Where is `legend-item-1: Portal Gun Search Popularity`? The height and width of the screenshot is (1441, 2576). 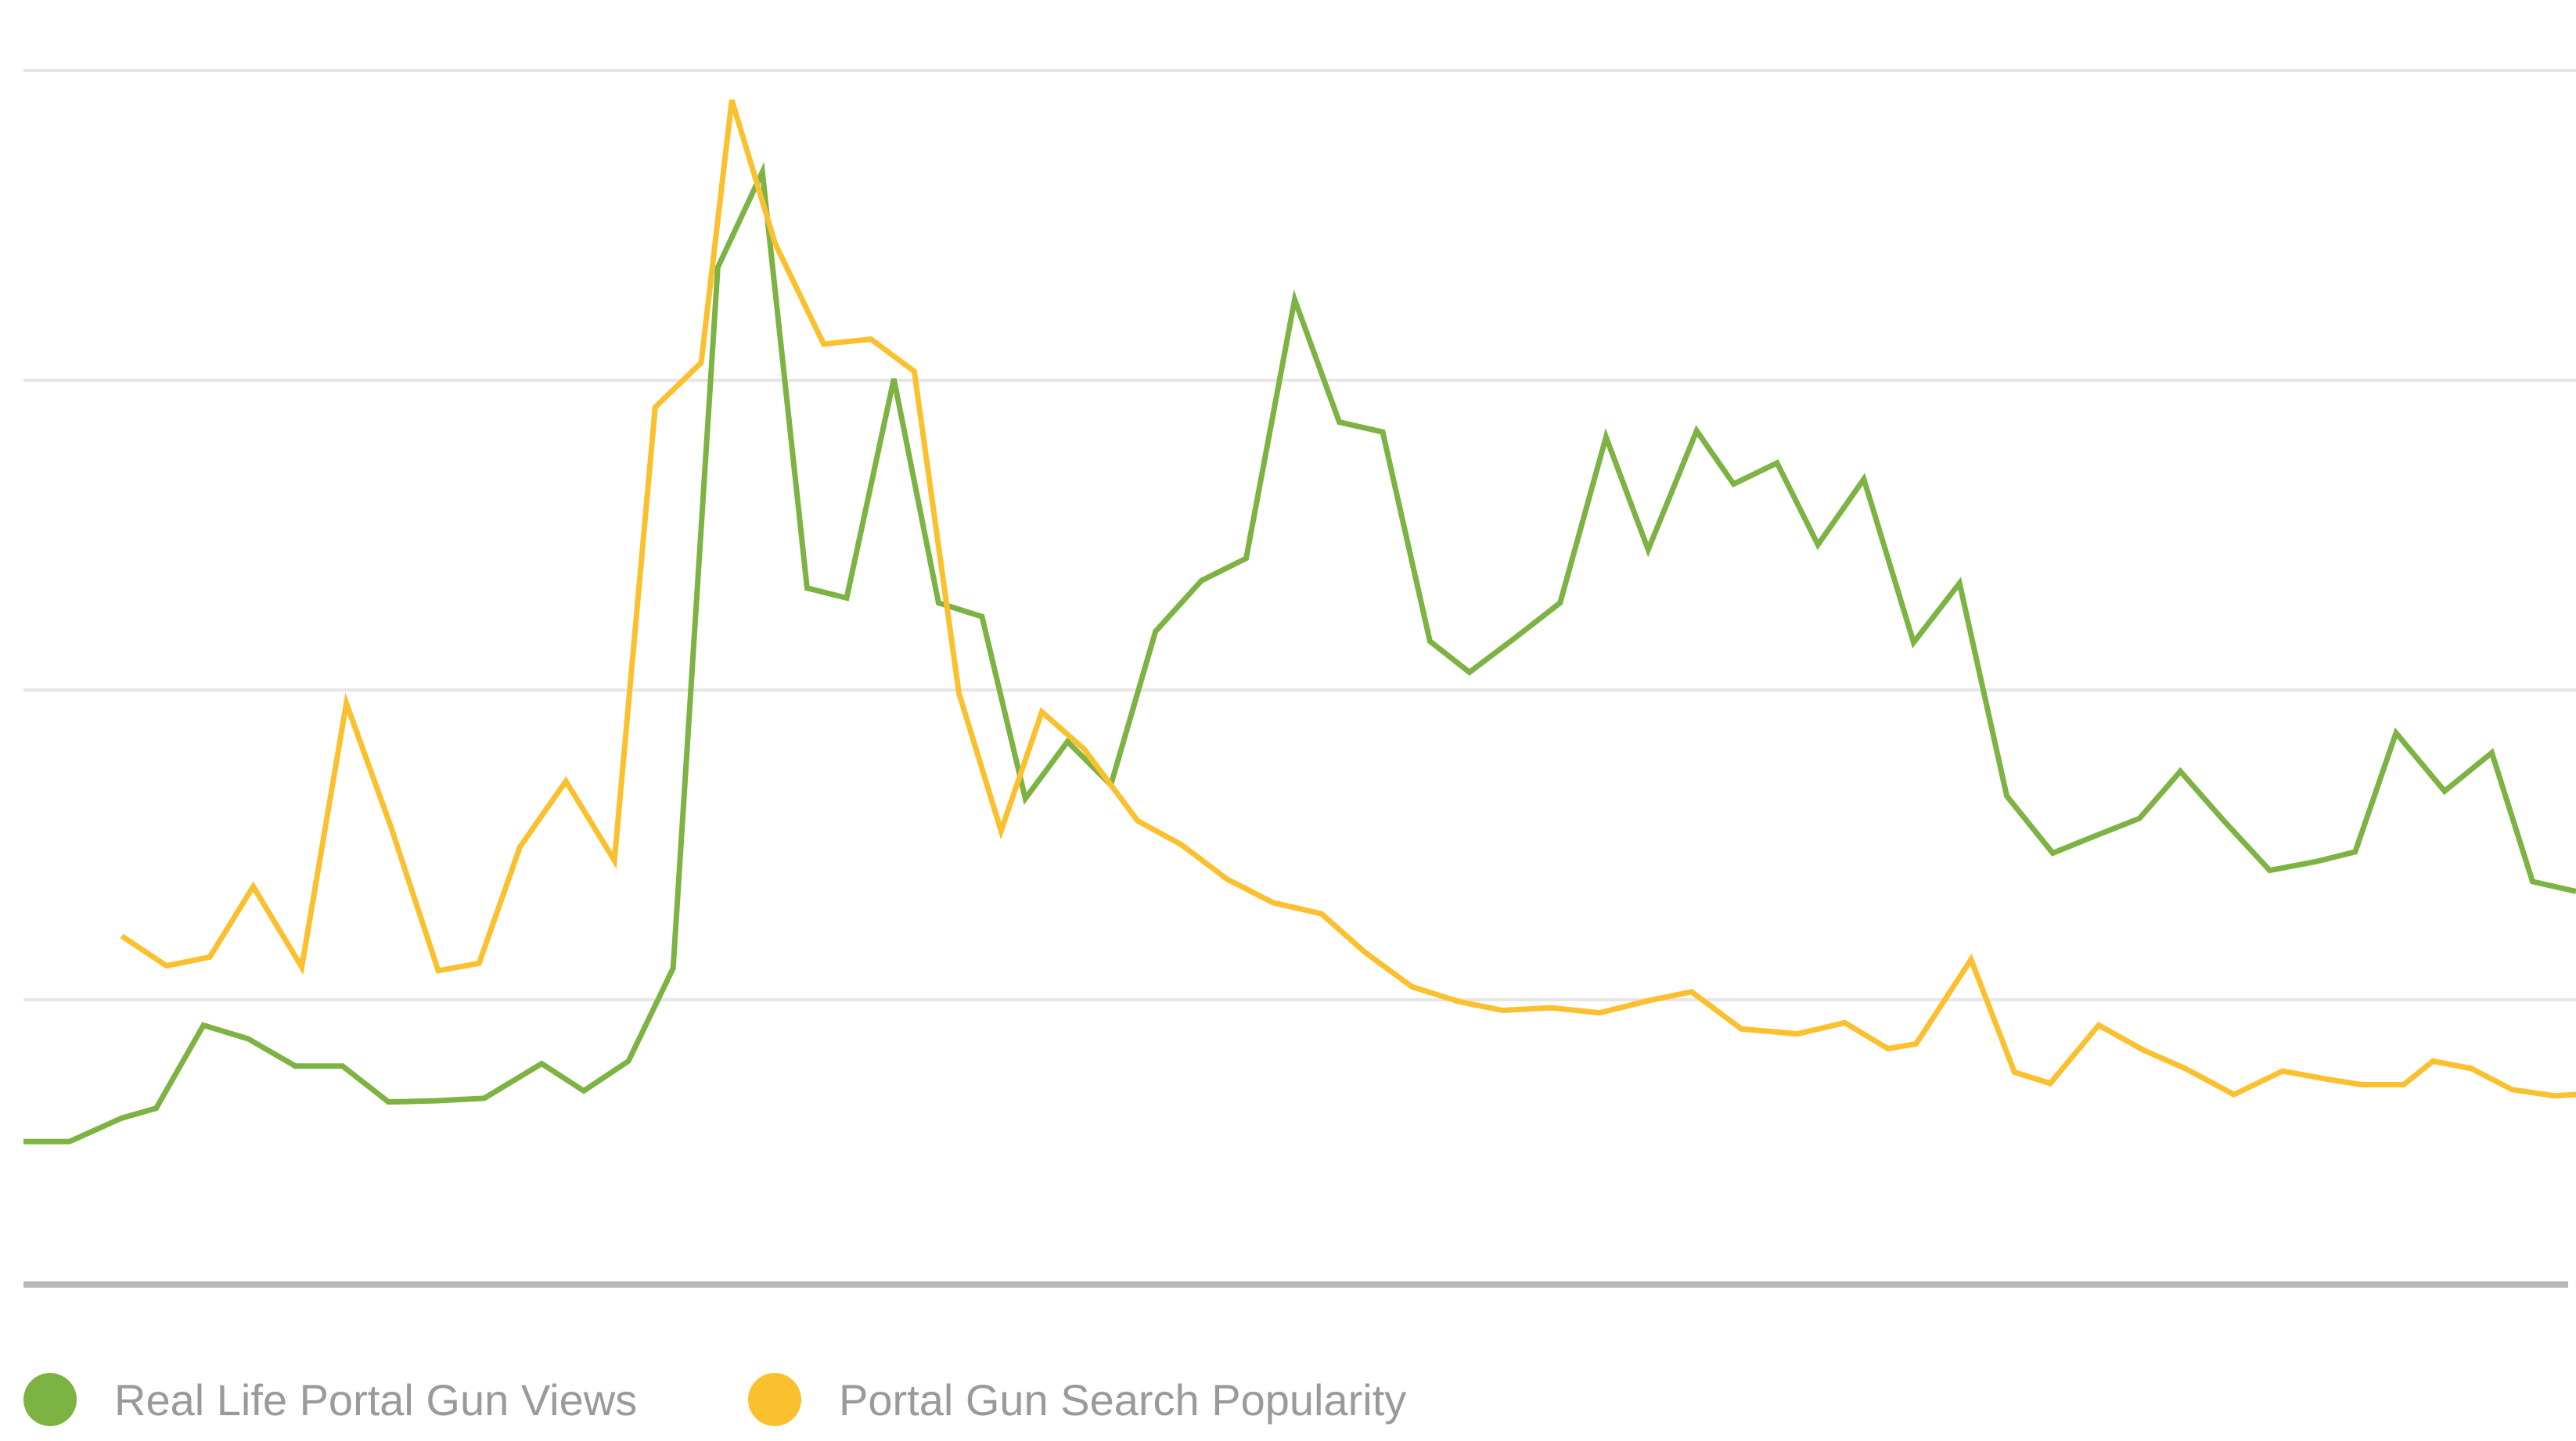
legend-item-1: Portal Gun Search Popularity is located at coordinates (1077, 1399).